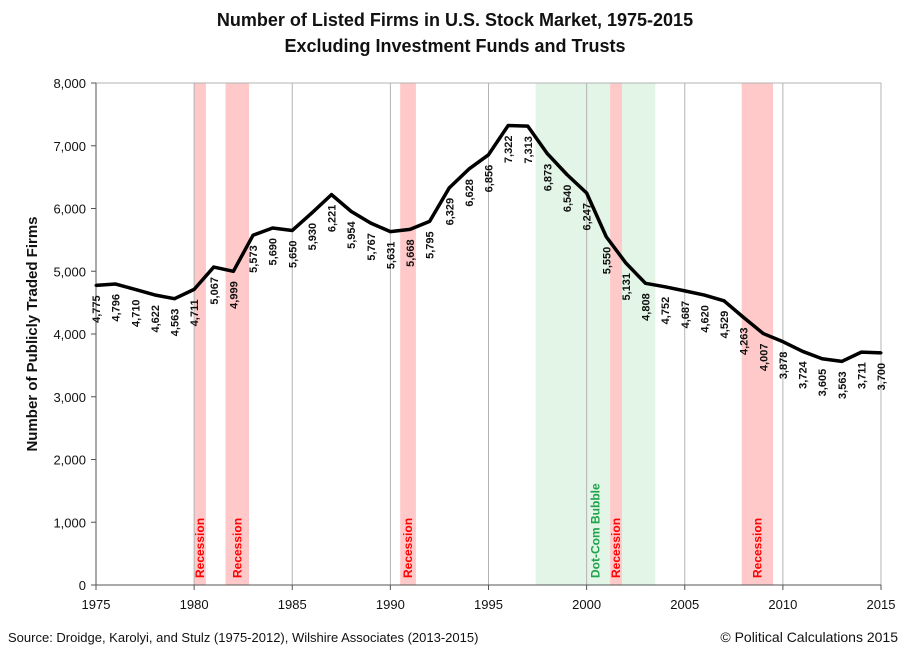 The width and height of the screenshot is (910, 652). I want to click on y-axis-label: Number of Publicly Traded Firms, so click(32, 333).